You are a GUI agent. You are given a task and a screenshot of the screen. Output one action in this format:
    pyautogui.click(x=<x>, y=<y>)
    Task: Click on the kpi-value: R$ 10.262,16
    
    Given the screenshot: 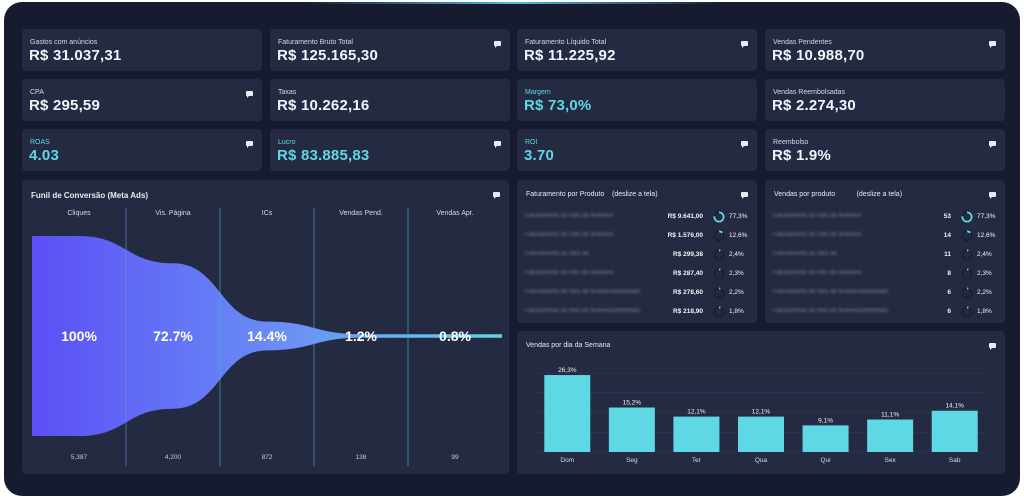 What is the action you would take?
    pyautogui.click(x=323, y=105)
    